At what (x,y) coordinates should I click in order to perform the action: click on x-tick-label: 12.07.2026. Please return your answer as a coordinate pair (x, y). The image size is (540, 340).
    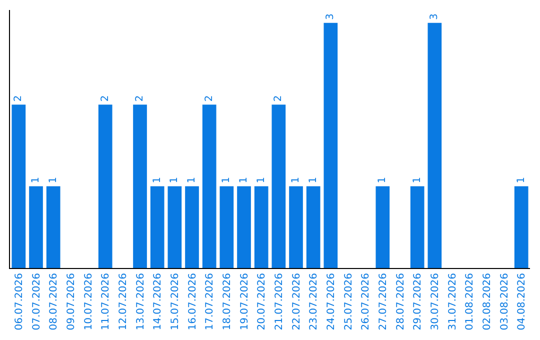
    Looking at the image, I should click on (123, 301).